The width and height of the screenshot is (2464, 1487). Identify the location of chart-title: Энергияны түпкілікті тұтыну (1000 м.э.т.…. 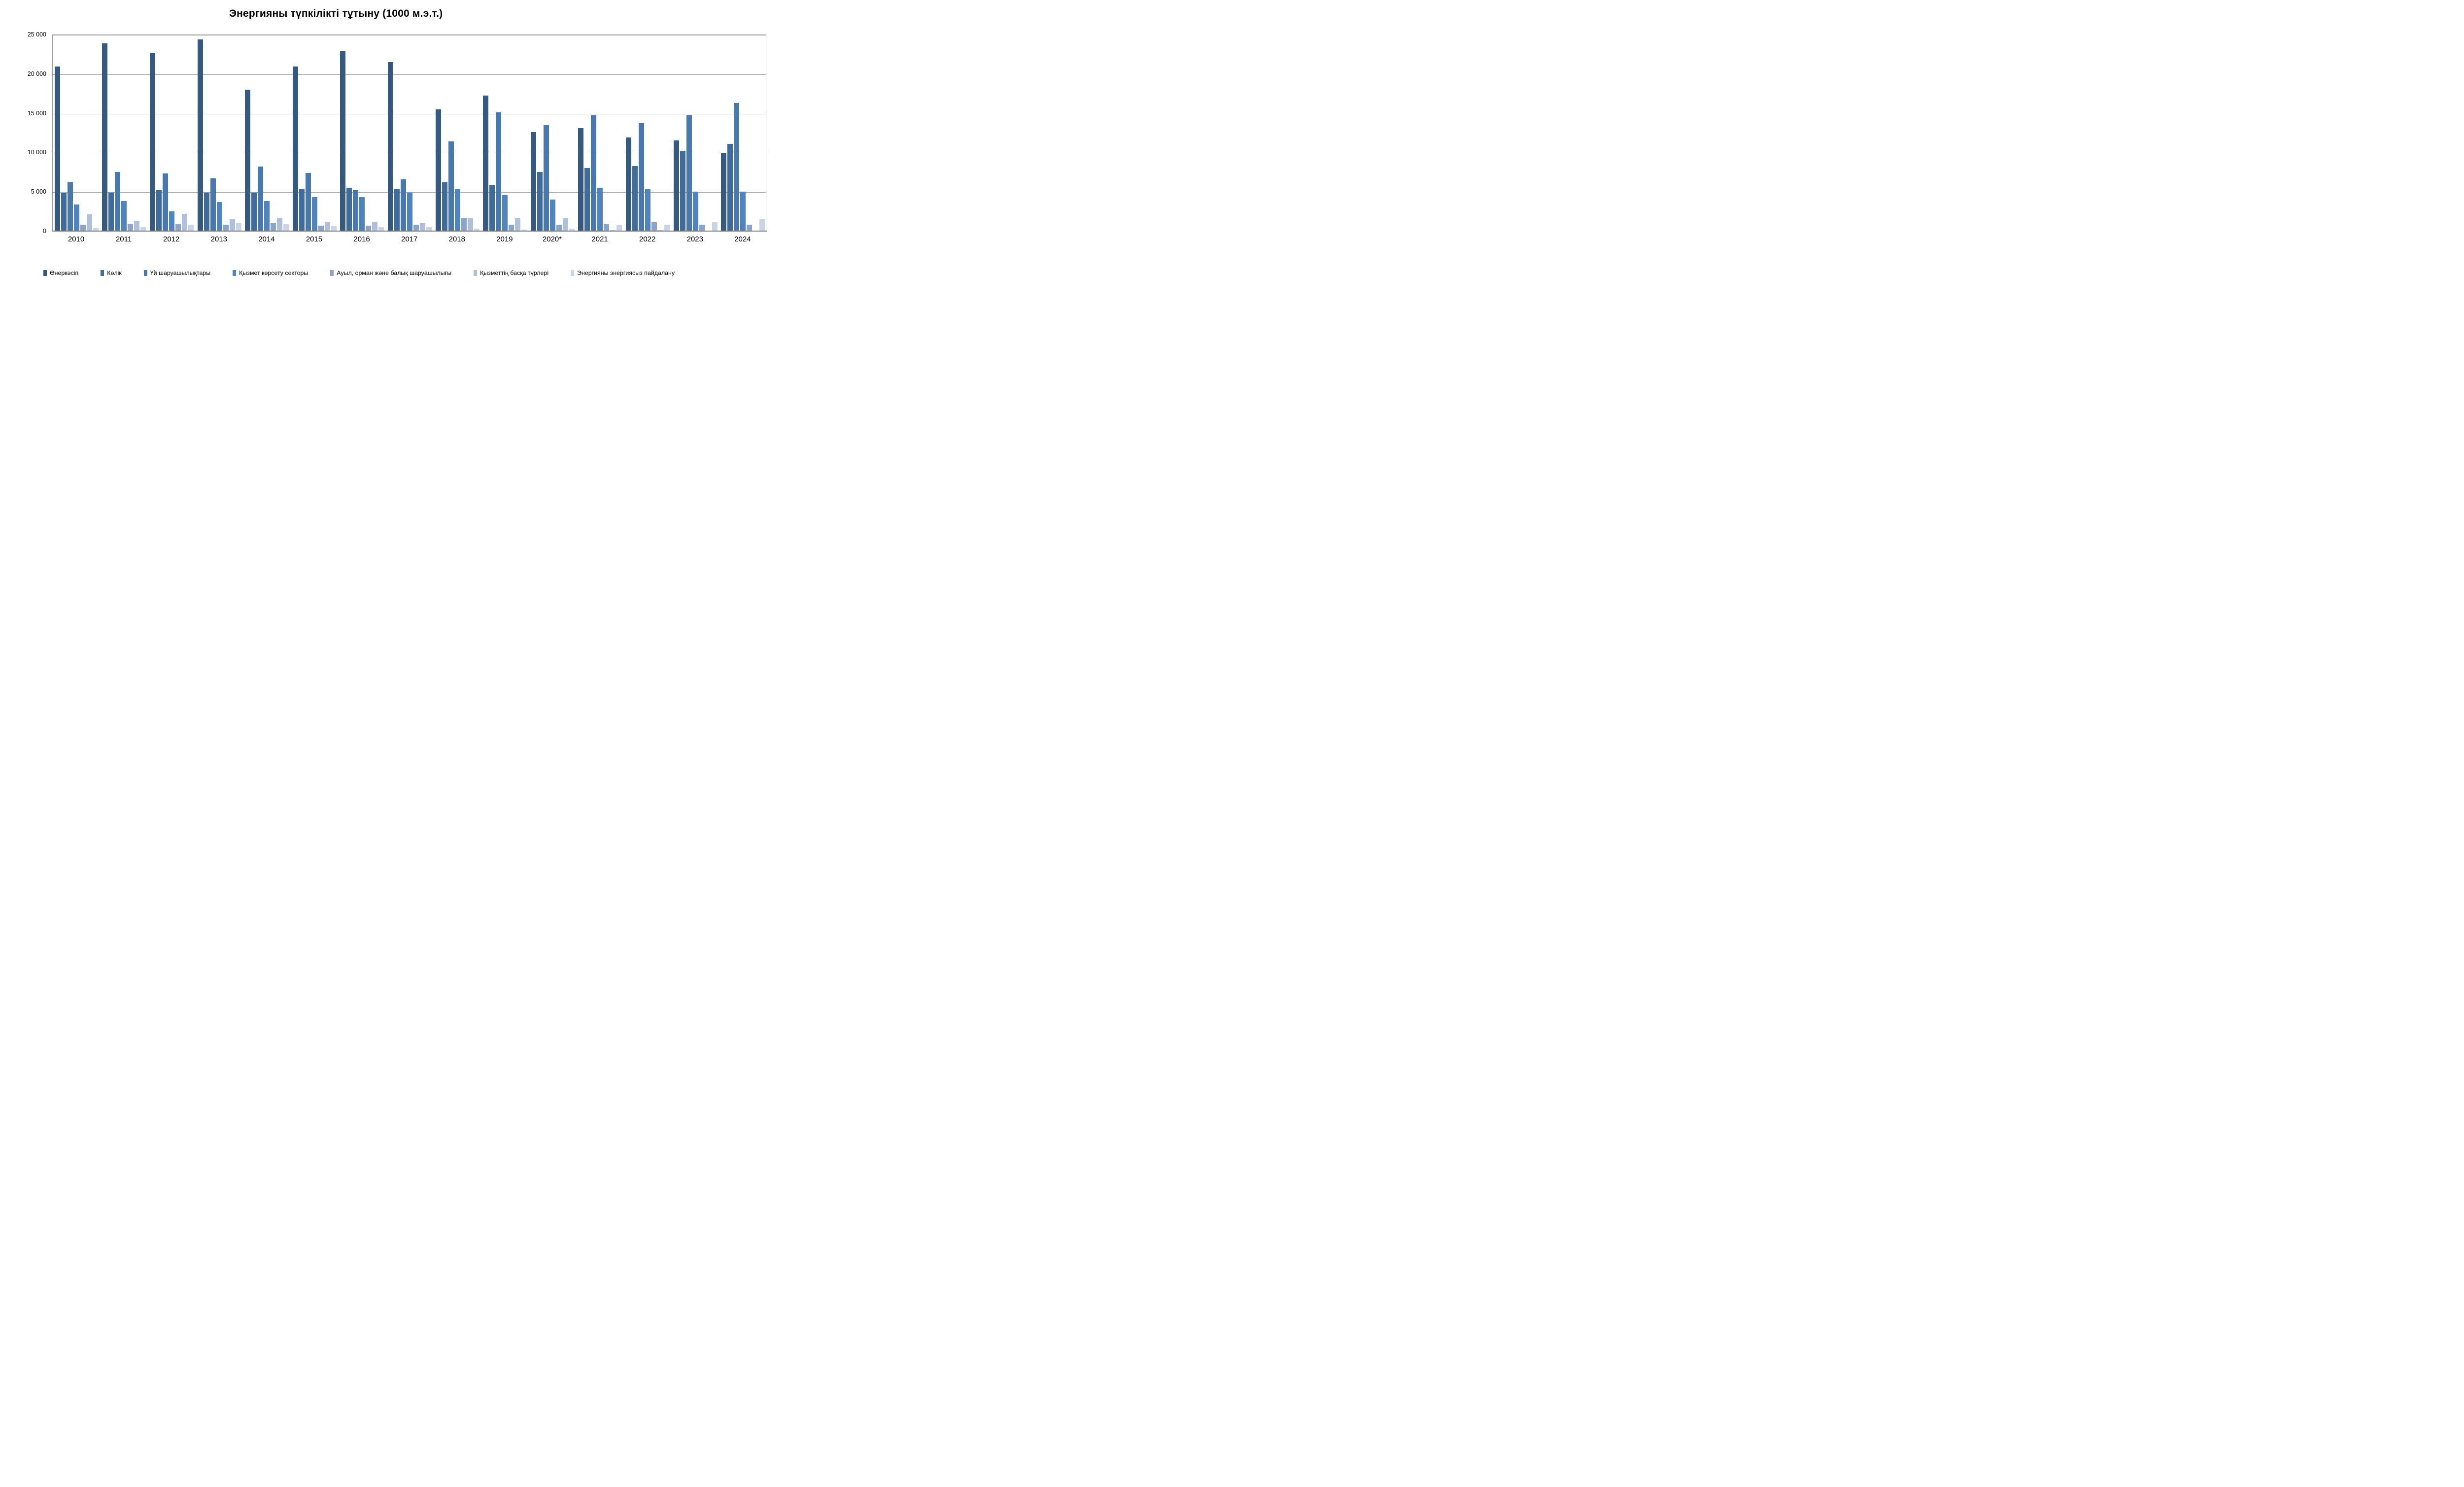
(336, 13).